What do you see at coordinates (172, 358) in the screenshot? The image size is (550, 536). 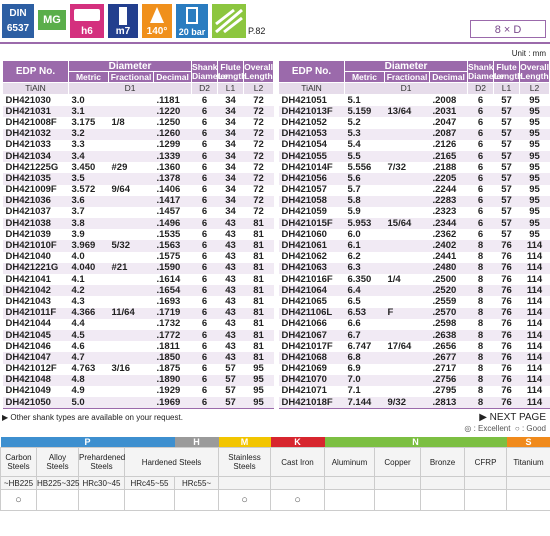 I see `decimal: .1850` at bounding box center [172, 358].